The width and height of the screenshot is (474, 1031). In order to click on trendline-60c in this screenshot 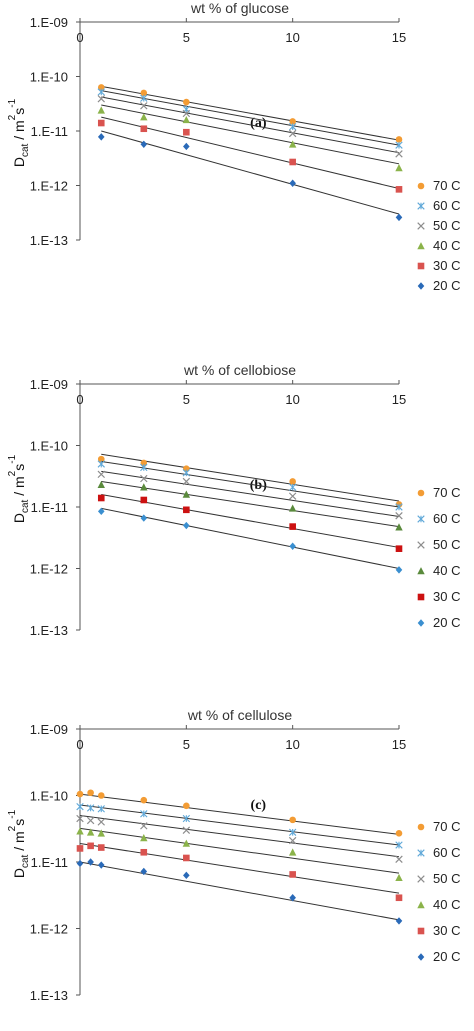, I will do `click(239, 825)`.